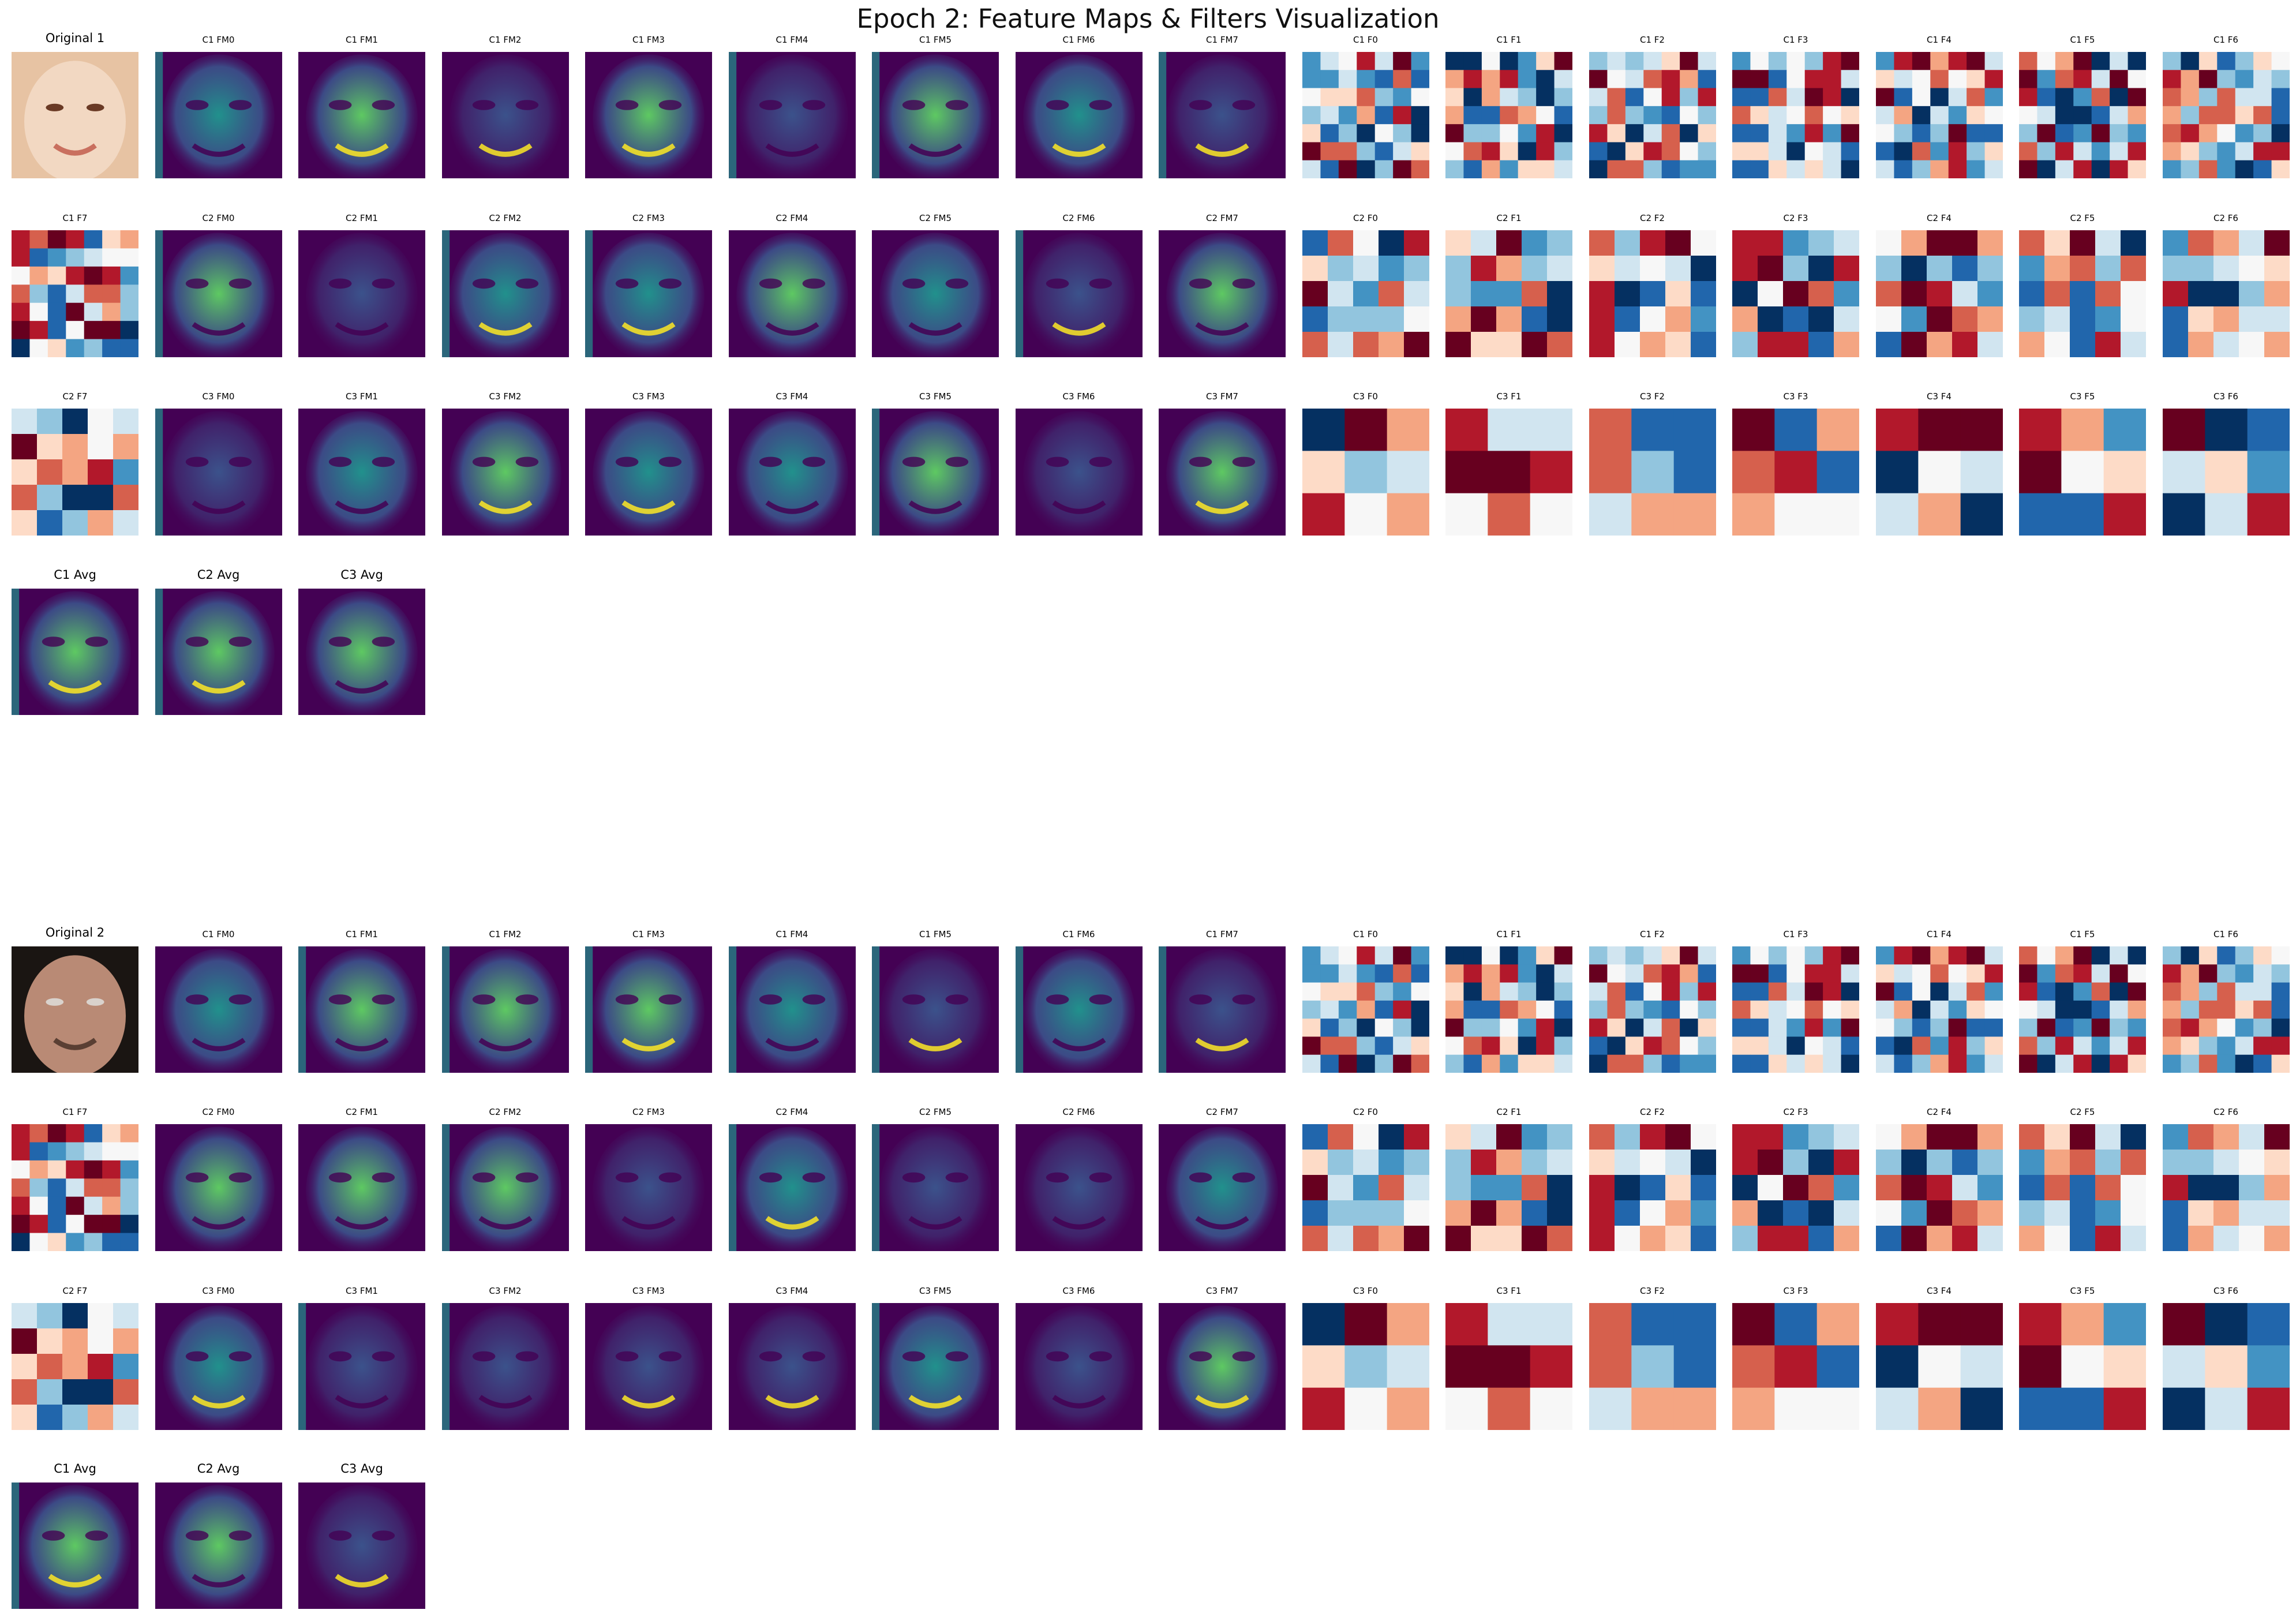 The image size is (2296, 1621). Describe the element at coordinates (505, 396) in the screenshot. I see `panel-title: C3 FM2` at that location.